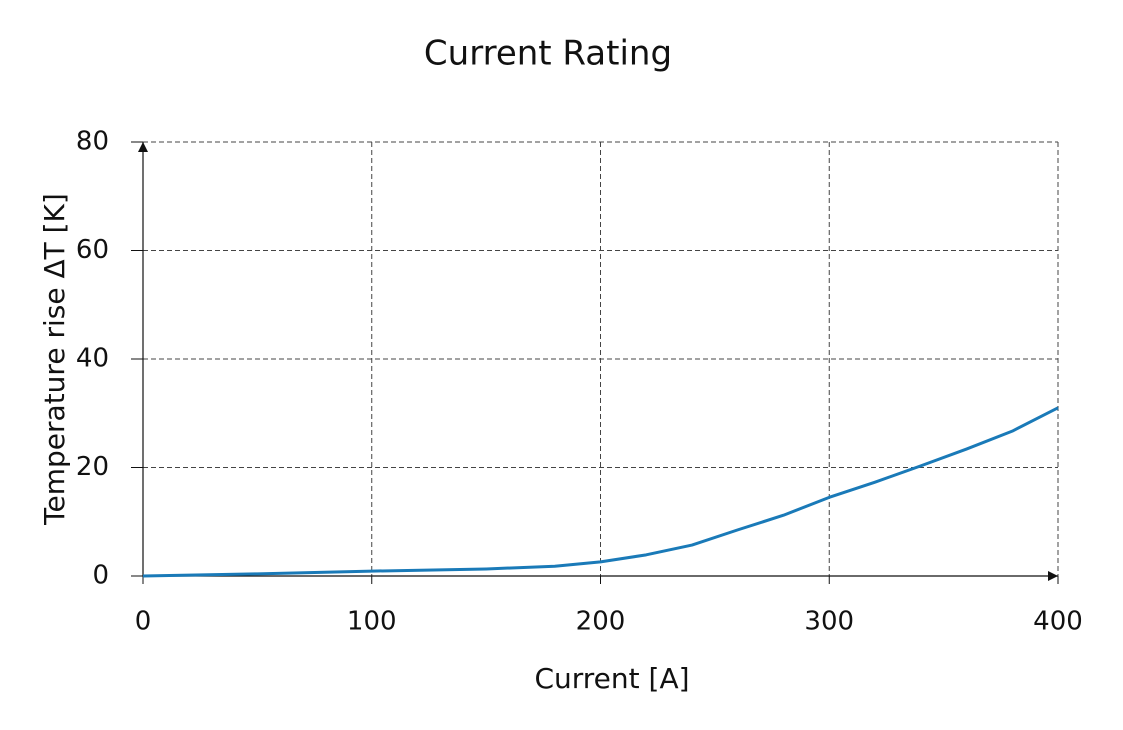  What do you see at coordinates (92, 142) in the screenshot?
I see `y-tick-label: 80` at bounding box center [92, 142].